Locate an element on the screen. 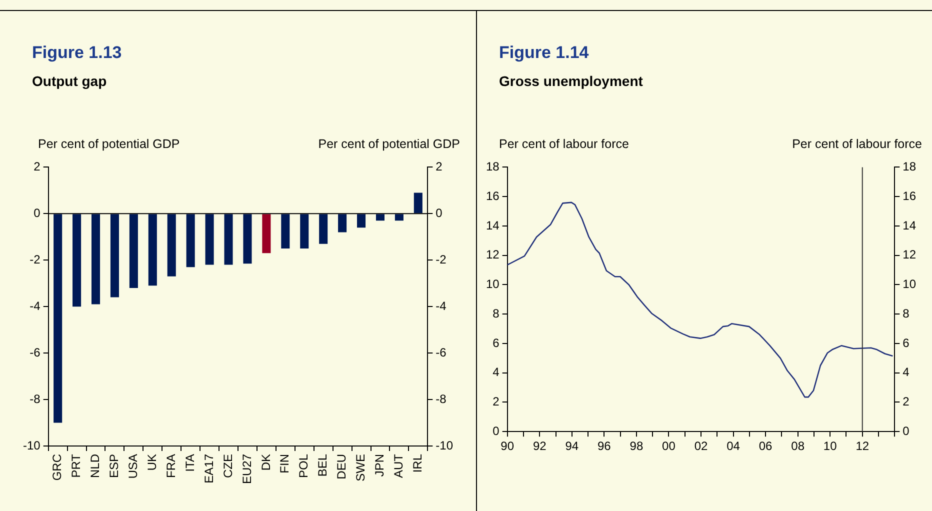  x-tick-label: 92 is located at coordinates (539, 446).